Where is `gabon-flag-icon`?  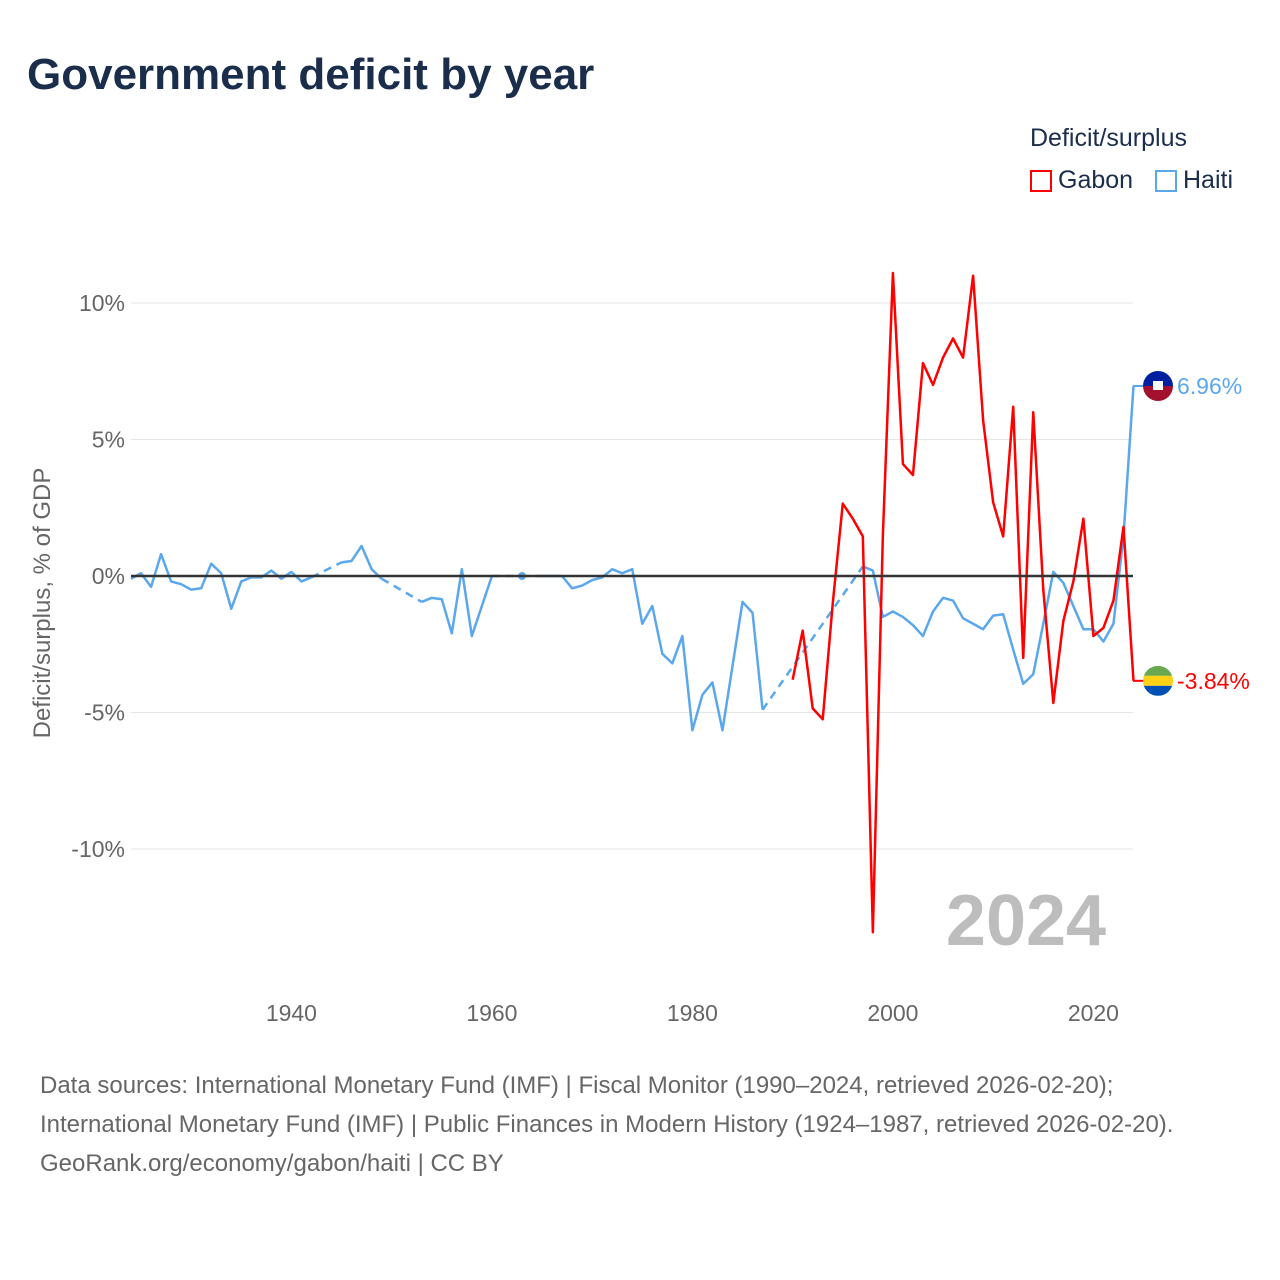 gabon-flag-icon is located at coordinates (1158, 680).